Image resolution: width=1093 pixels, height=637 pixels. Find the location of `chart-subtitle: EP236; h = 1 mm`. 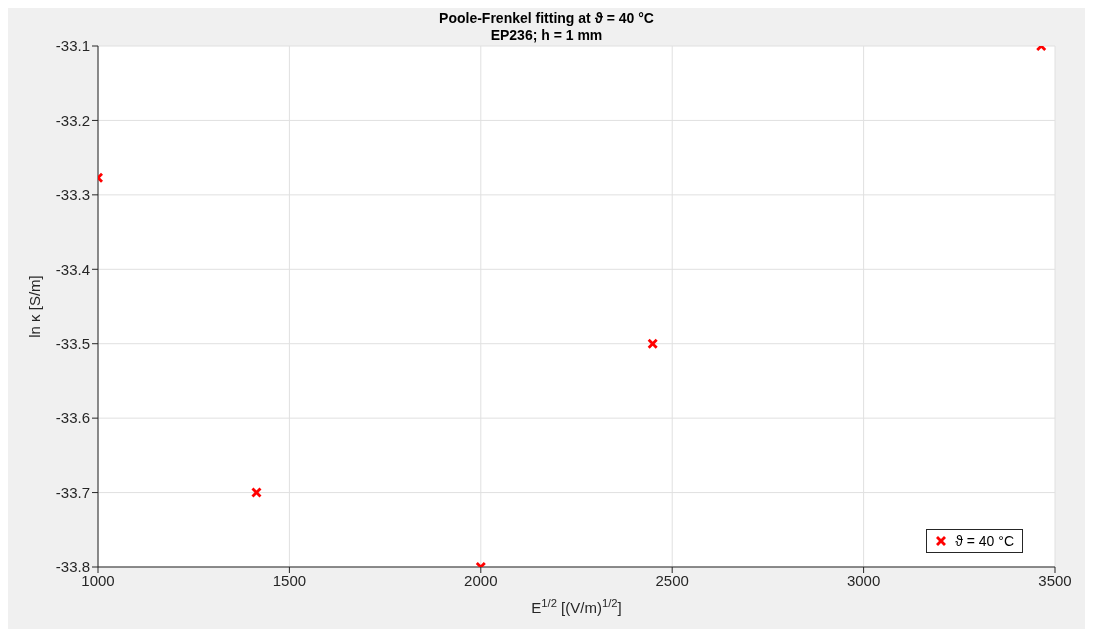

chart-subtitle: EP236; h = 1 mm is located at coordinates (546, 35).